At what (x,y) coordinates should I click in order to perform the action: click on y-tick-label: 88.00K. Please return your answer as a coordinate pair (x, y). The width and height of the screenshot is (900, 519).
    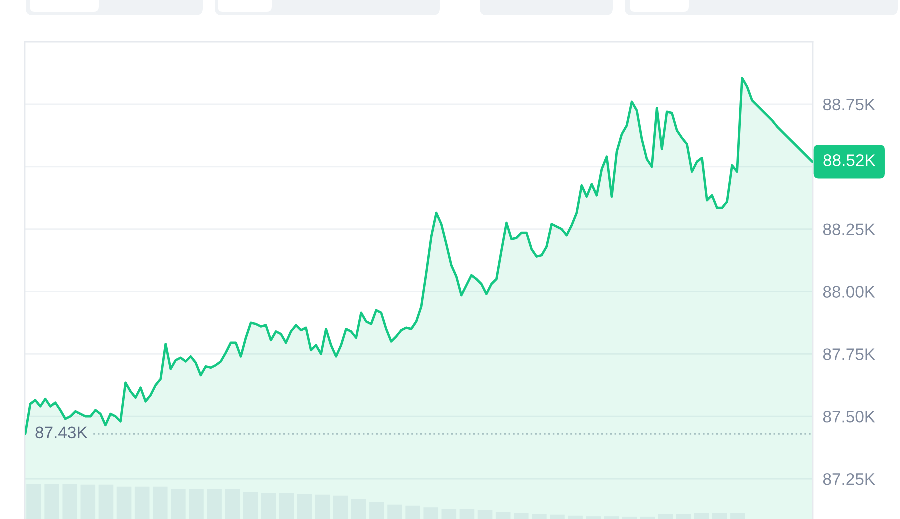
    Looking at the image, I should click on (849, 292).